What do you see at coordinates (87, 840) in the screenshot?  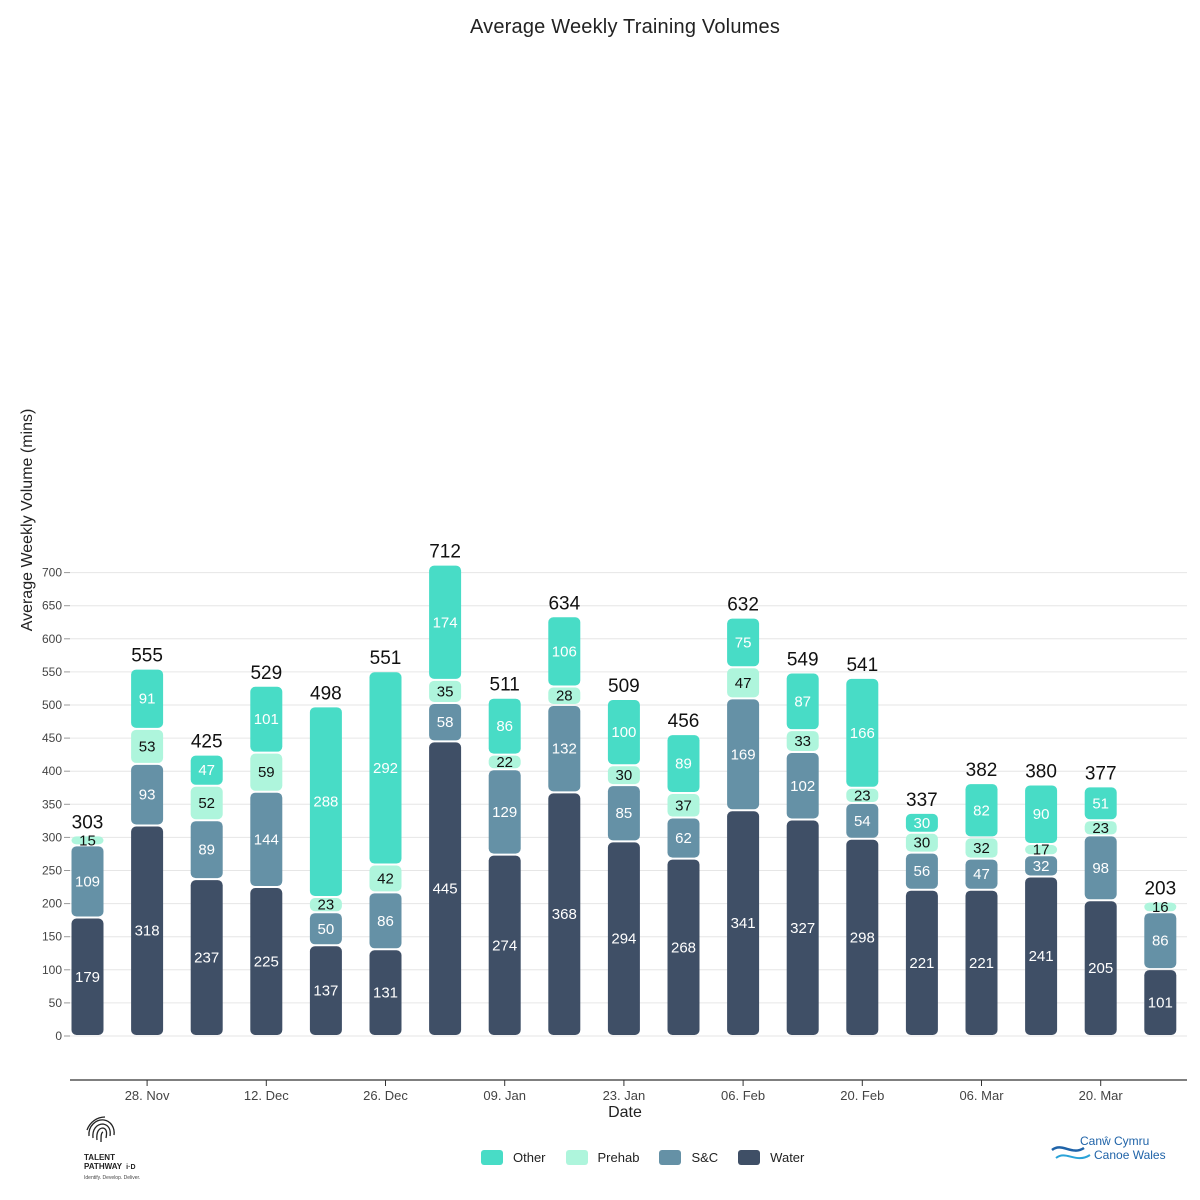 I see `data-label: 15` at bounding box center [87, 840].